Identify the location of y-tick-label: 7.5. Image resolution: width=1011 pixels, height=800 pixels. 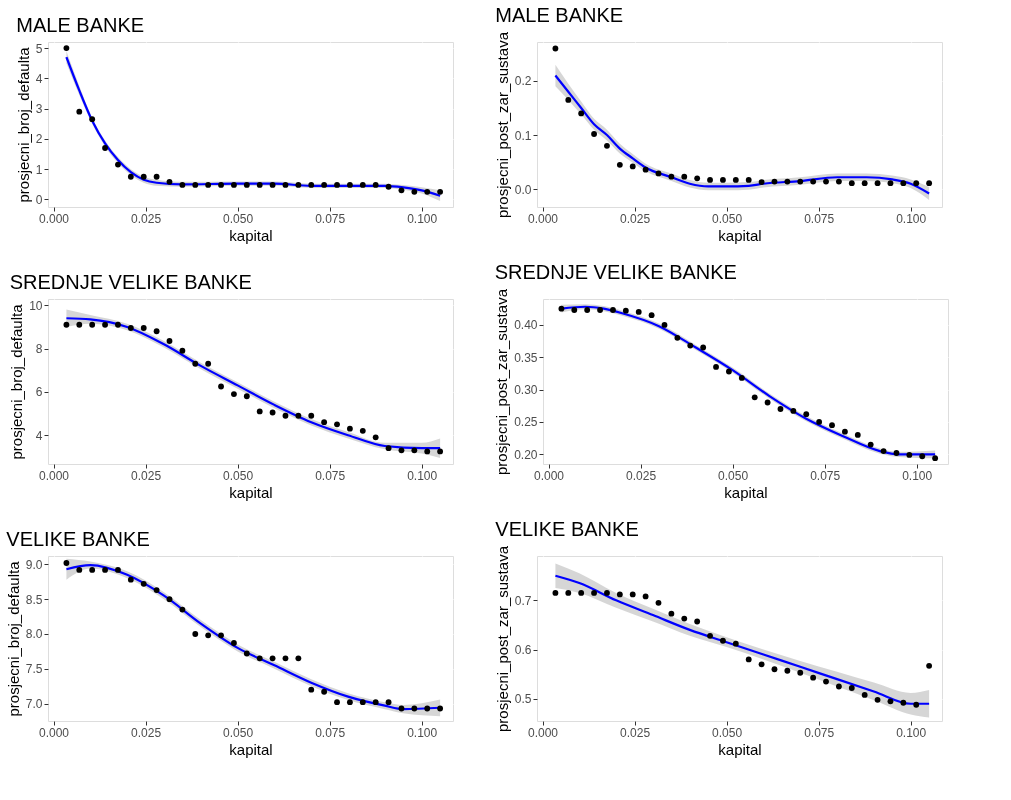
(34, 669).